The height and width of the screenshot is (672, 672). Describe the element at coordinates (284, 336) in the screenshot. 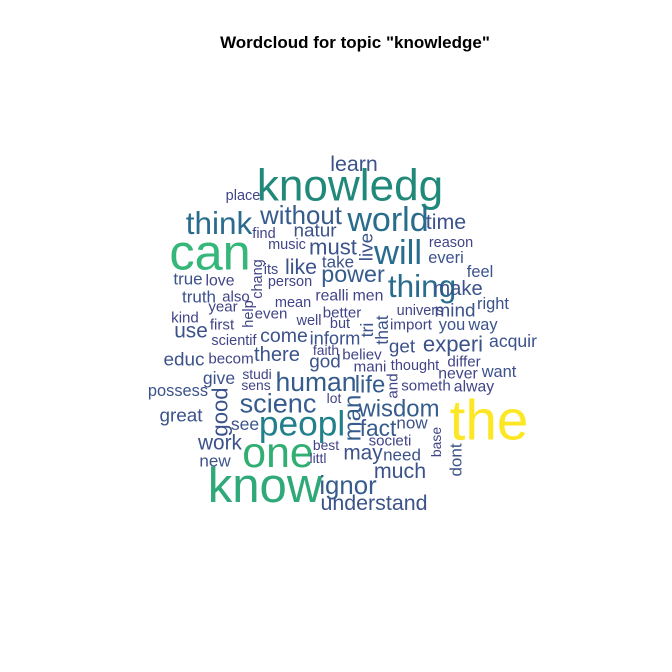

I see `word-come: come` at that location.